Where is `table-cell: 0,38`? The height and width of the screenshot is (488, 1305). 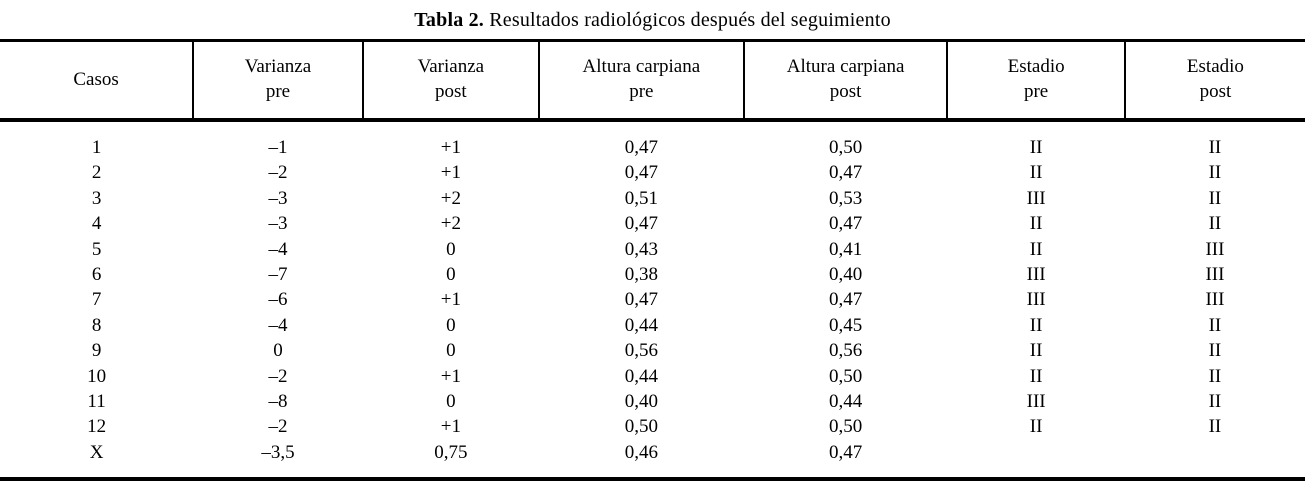 table-cell: 0,38 is located at coordinates (641, 275).